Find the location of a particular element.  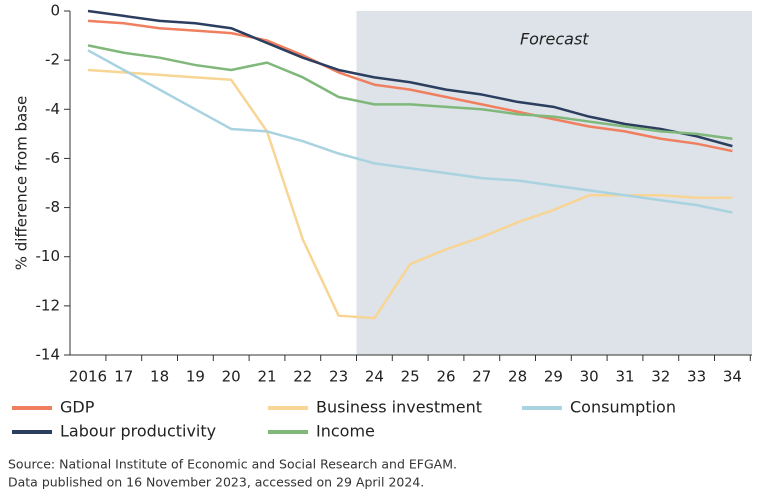

y-tick-label: -10 is located at coordinates (48, 256).